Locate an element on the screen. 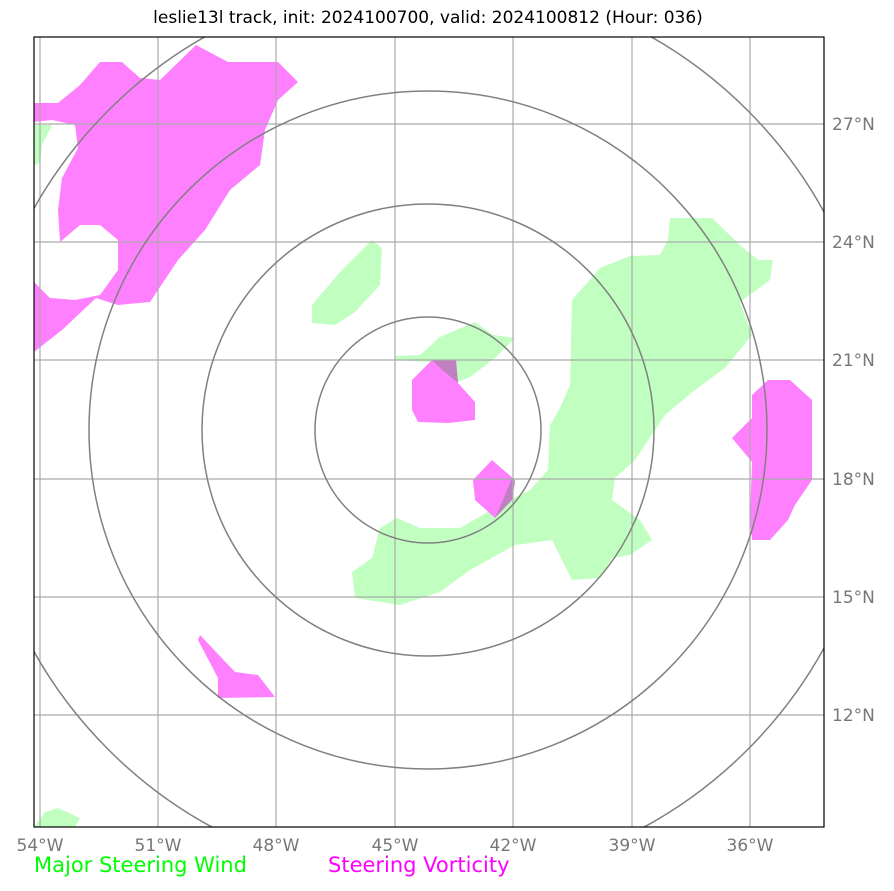 The height and width of the screenshot is (891, 894). lon-tick-label: 45°W is located at coordinates (395, 846).